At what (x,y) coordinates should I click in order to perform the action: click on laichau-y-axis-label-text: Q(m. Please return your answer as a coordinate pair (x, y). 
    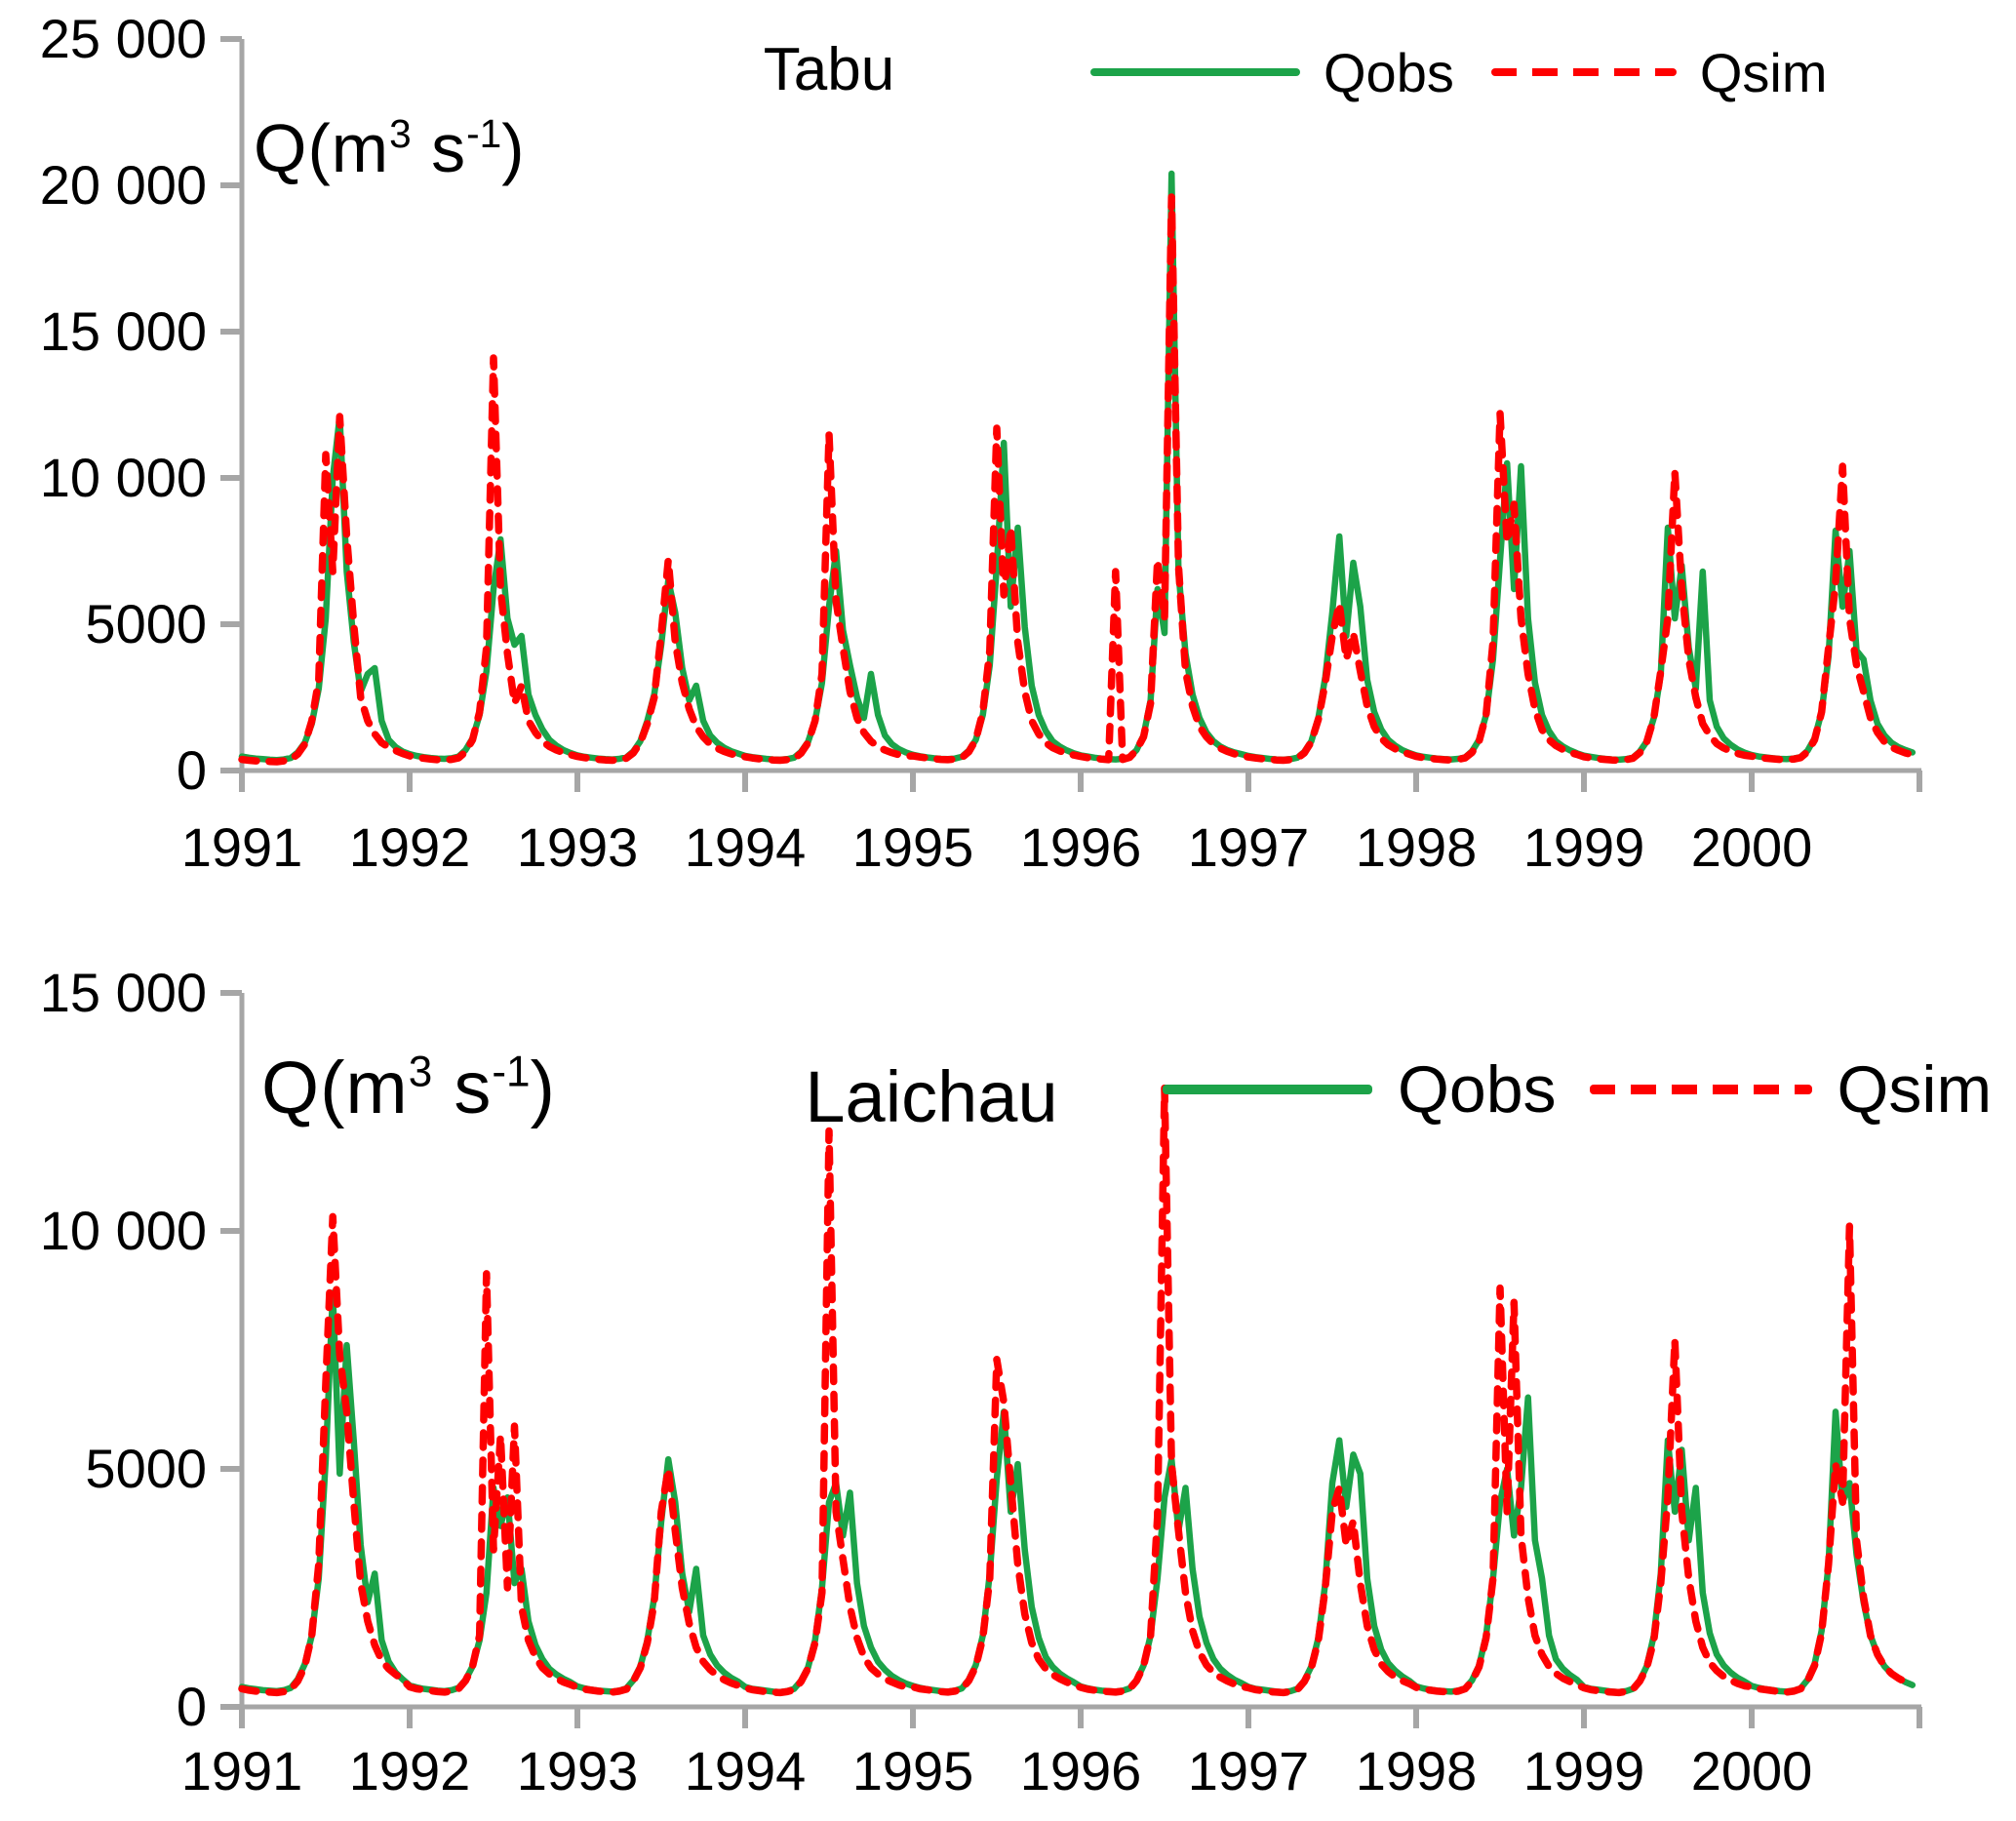
    Looking at the image, I should click on (335, 1088).